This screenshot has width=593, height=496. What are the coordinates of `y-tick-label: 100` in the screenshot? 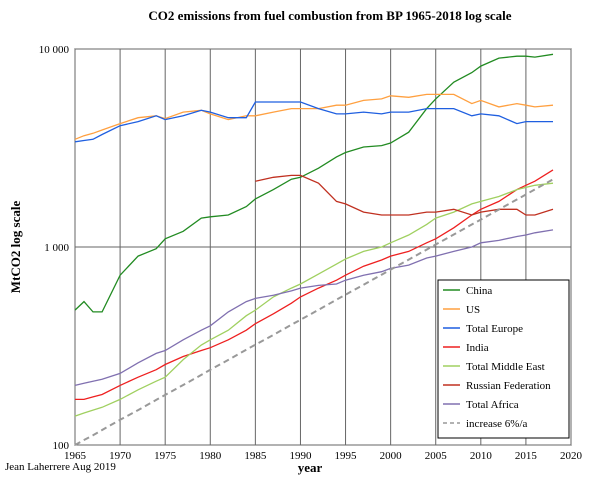 It's located at (61, 446).